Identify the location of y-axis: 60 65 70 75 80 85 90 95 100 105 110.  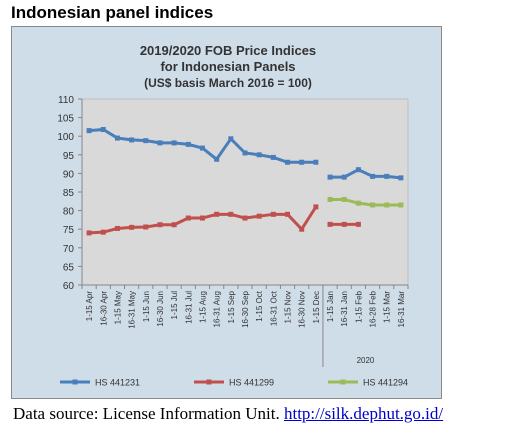
(70, 193).